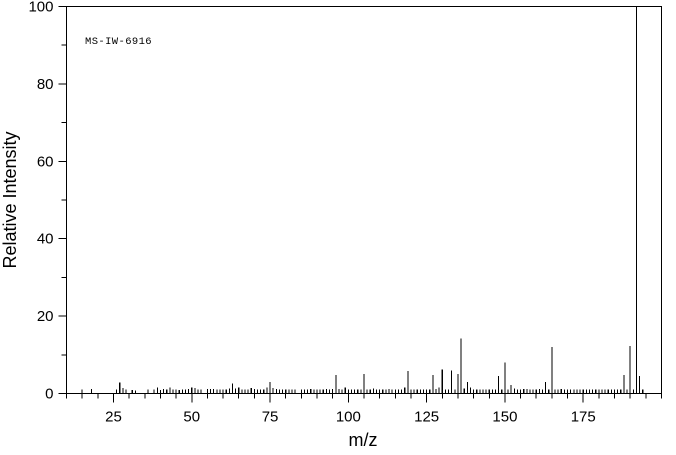 Image resolution: width=676 pixels, height=455 pixels. Describe the element at coordinates (10, 199) in the screenshot. I see `y-axis-title: Relative Intensity` at that location.